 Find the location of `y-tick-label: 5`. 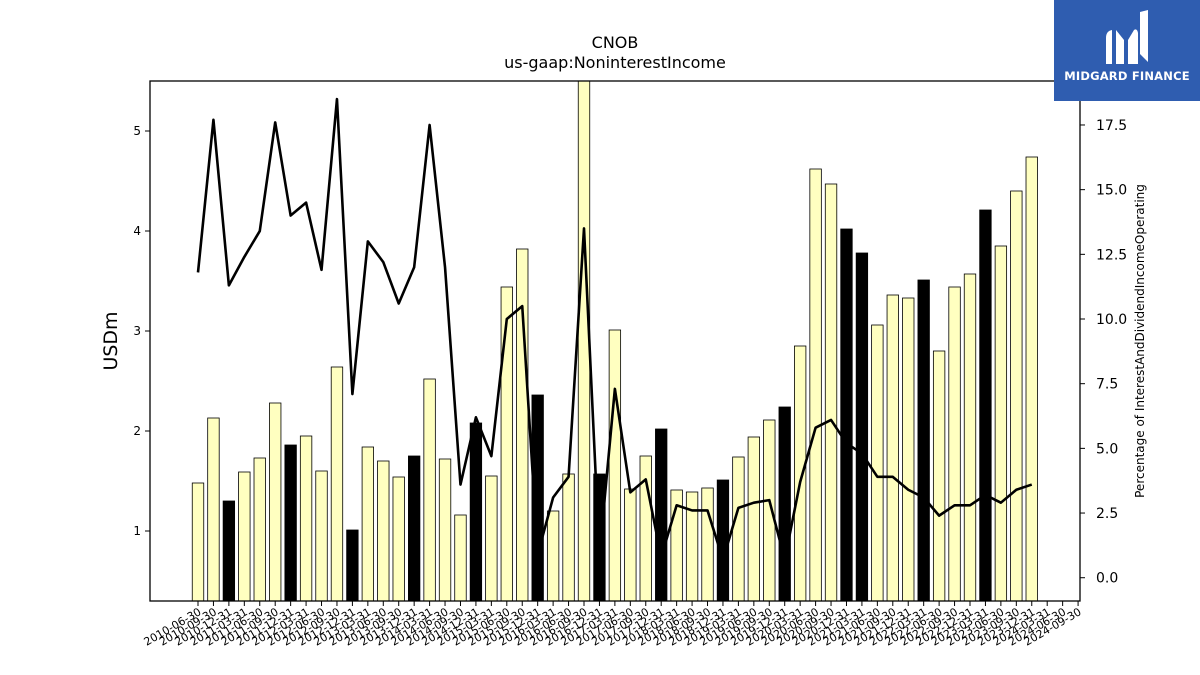

y-tick-label: 5 is located at coordinates (137, 131).